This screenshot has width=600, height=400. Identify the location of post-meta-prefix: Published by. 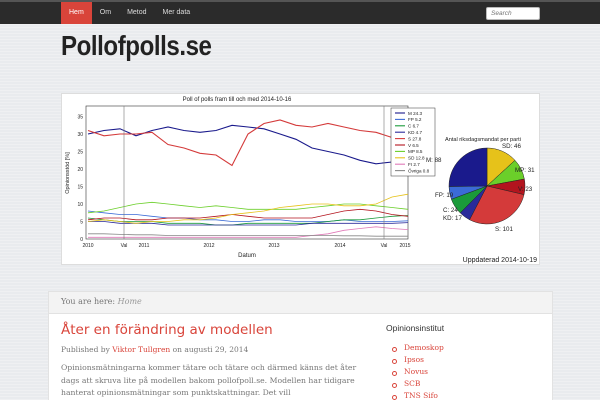
(85, 349).